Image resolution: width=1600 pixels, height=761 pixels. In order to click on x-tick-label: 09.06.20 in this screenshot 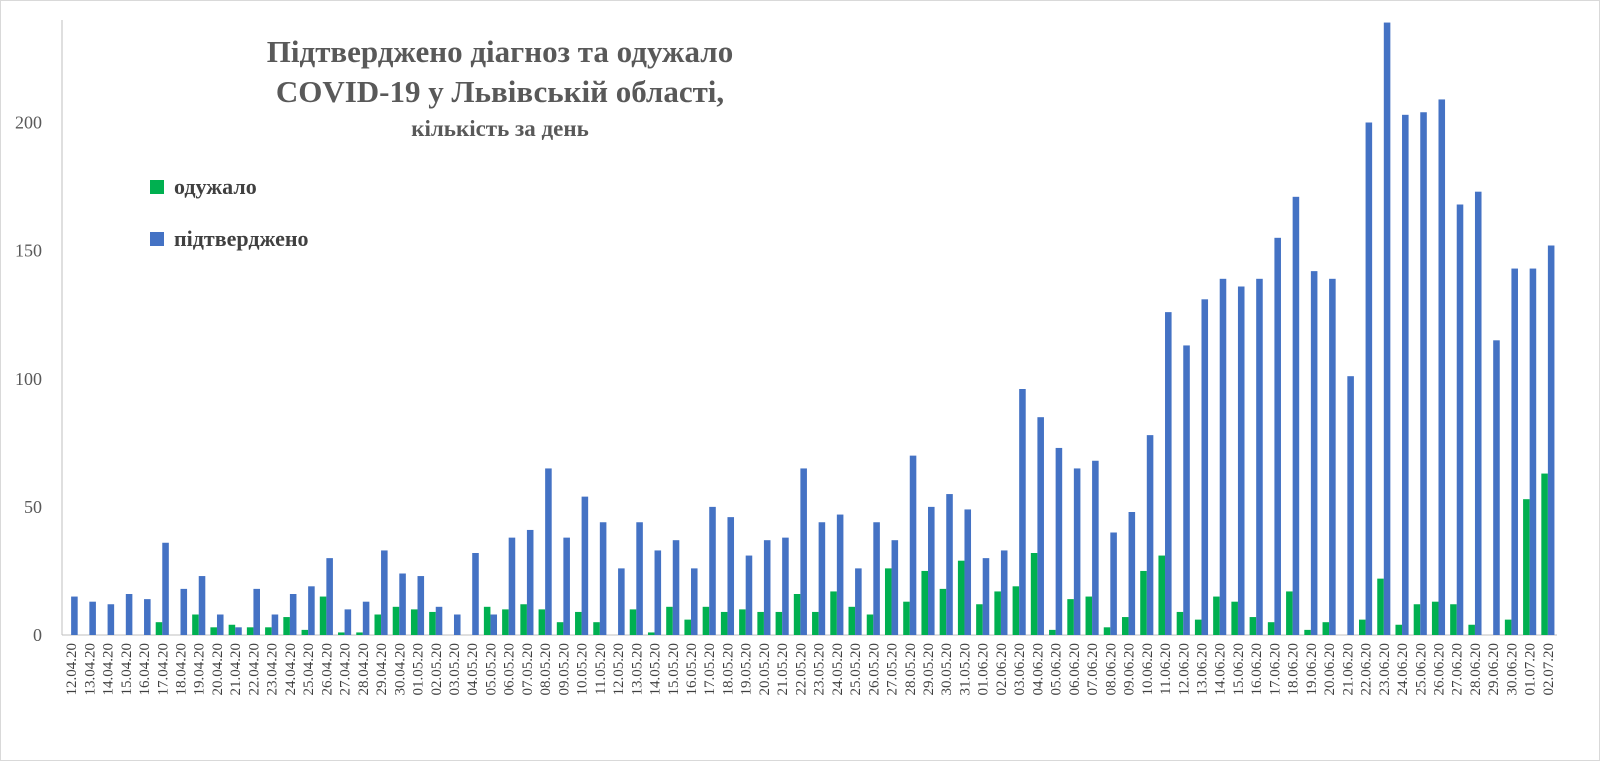, I will do `click(1130, 669)`.